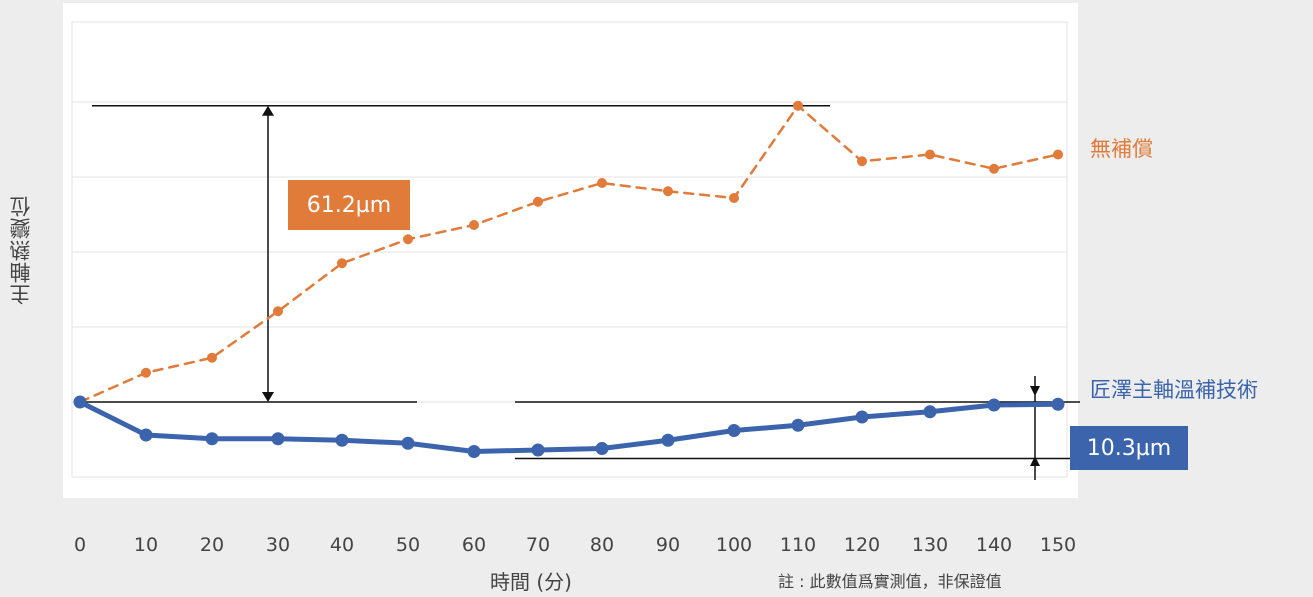  I want to click on x-tick-label: 10, so click(146, 545).